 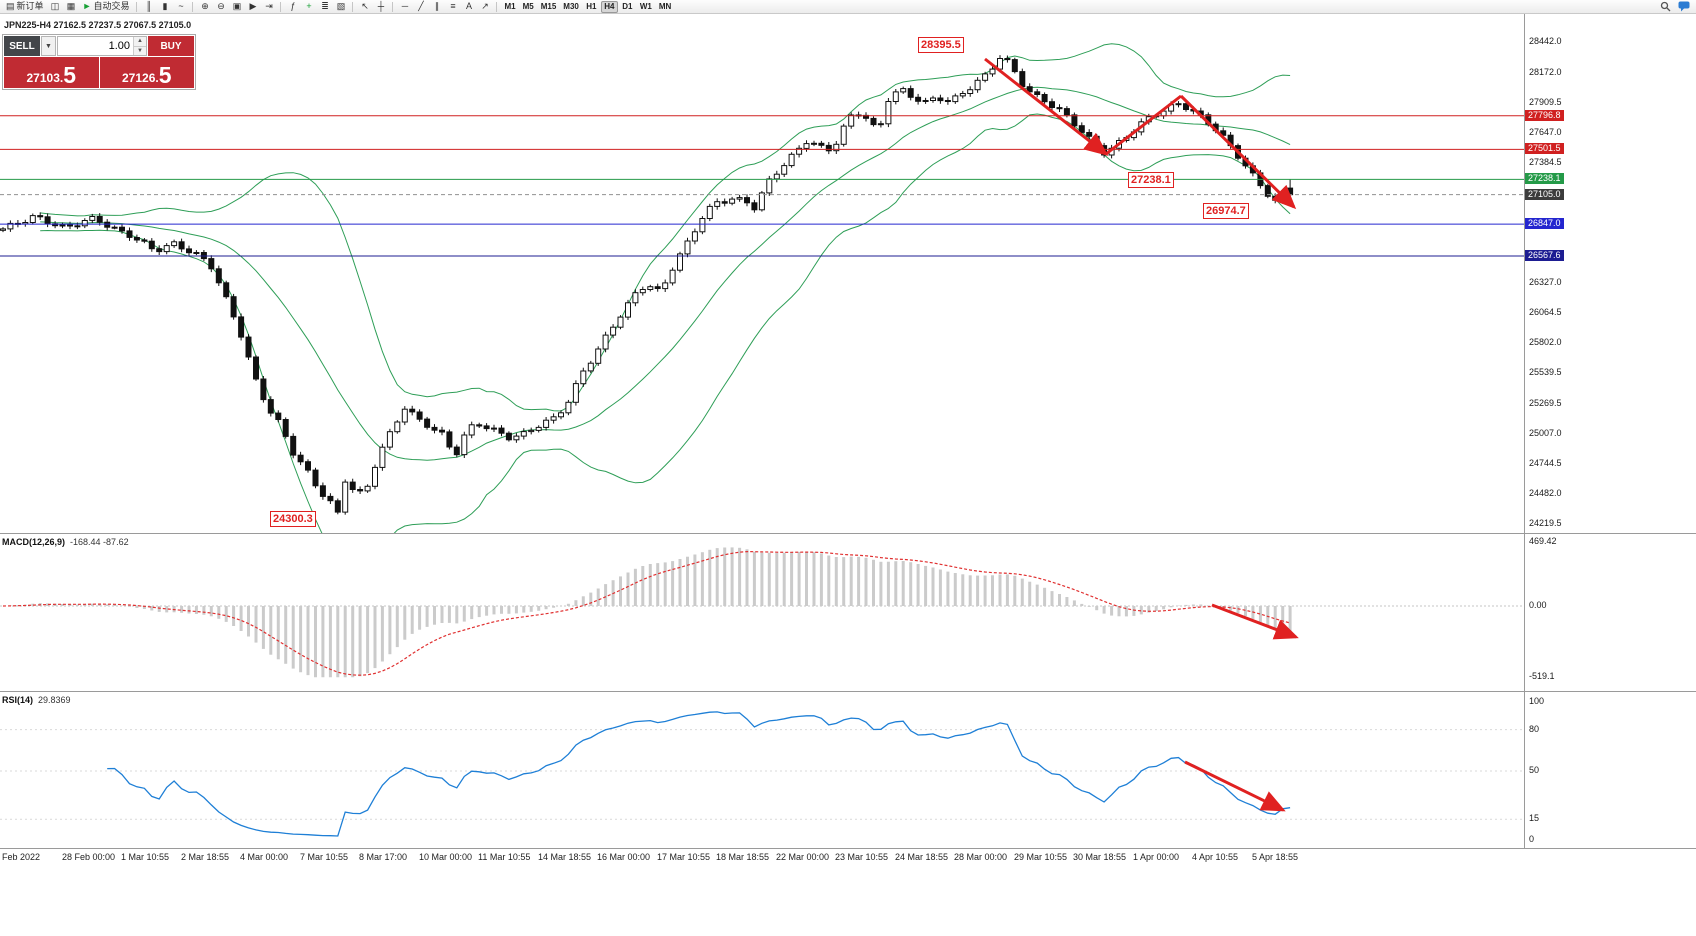 I want to click on price-scale-label: 27909.5, so click(x=1545, y=102).